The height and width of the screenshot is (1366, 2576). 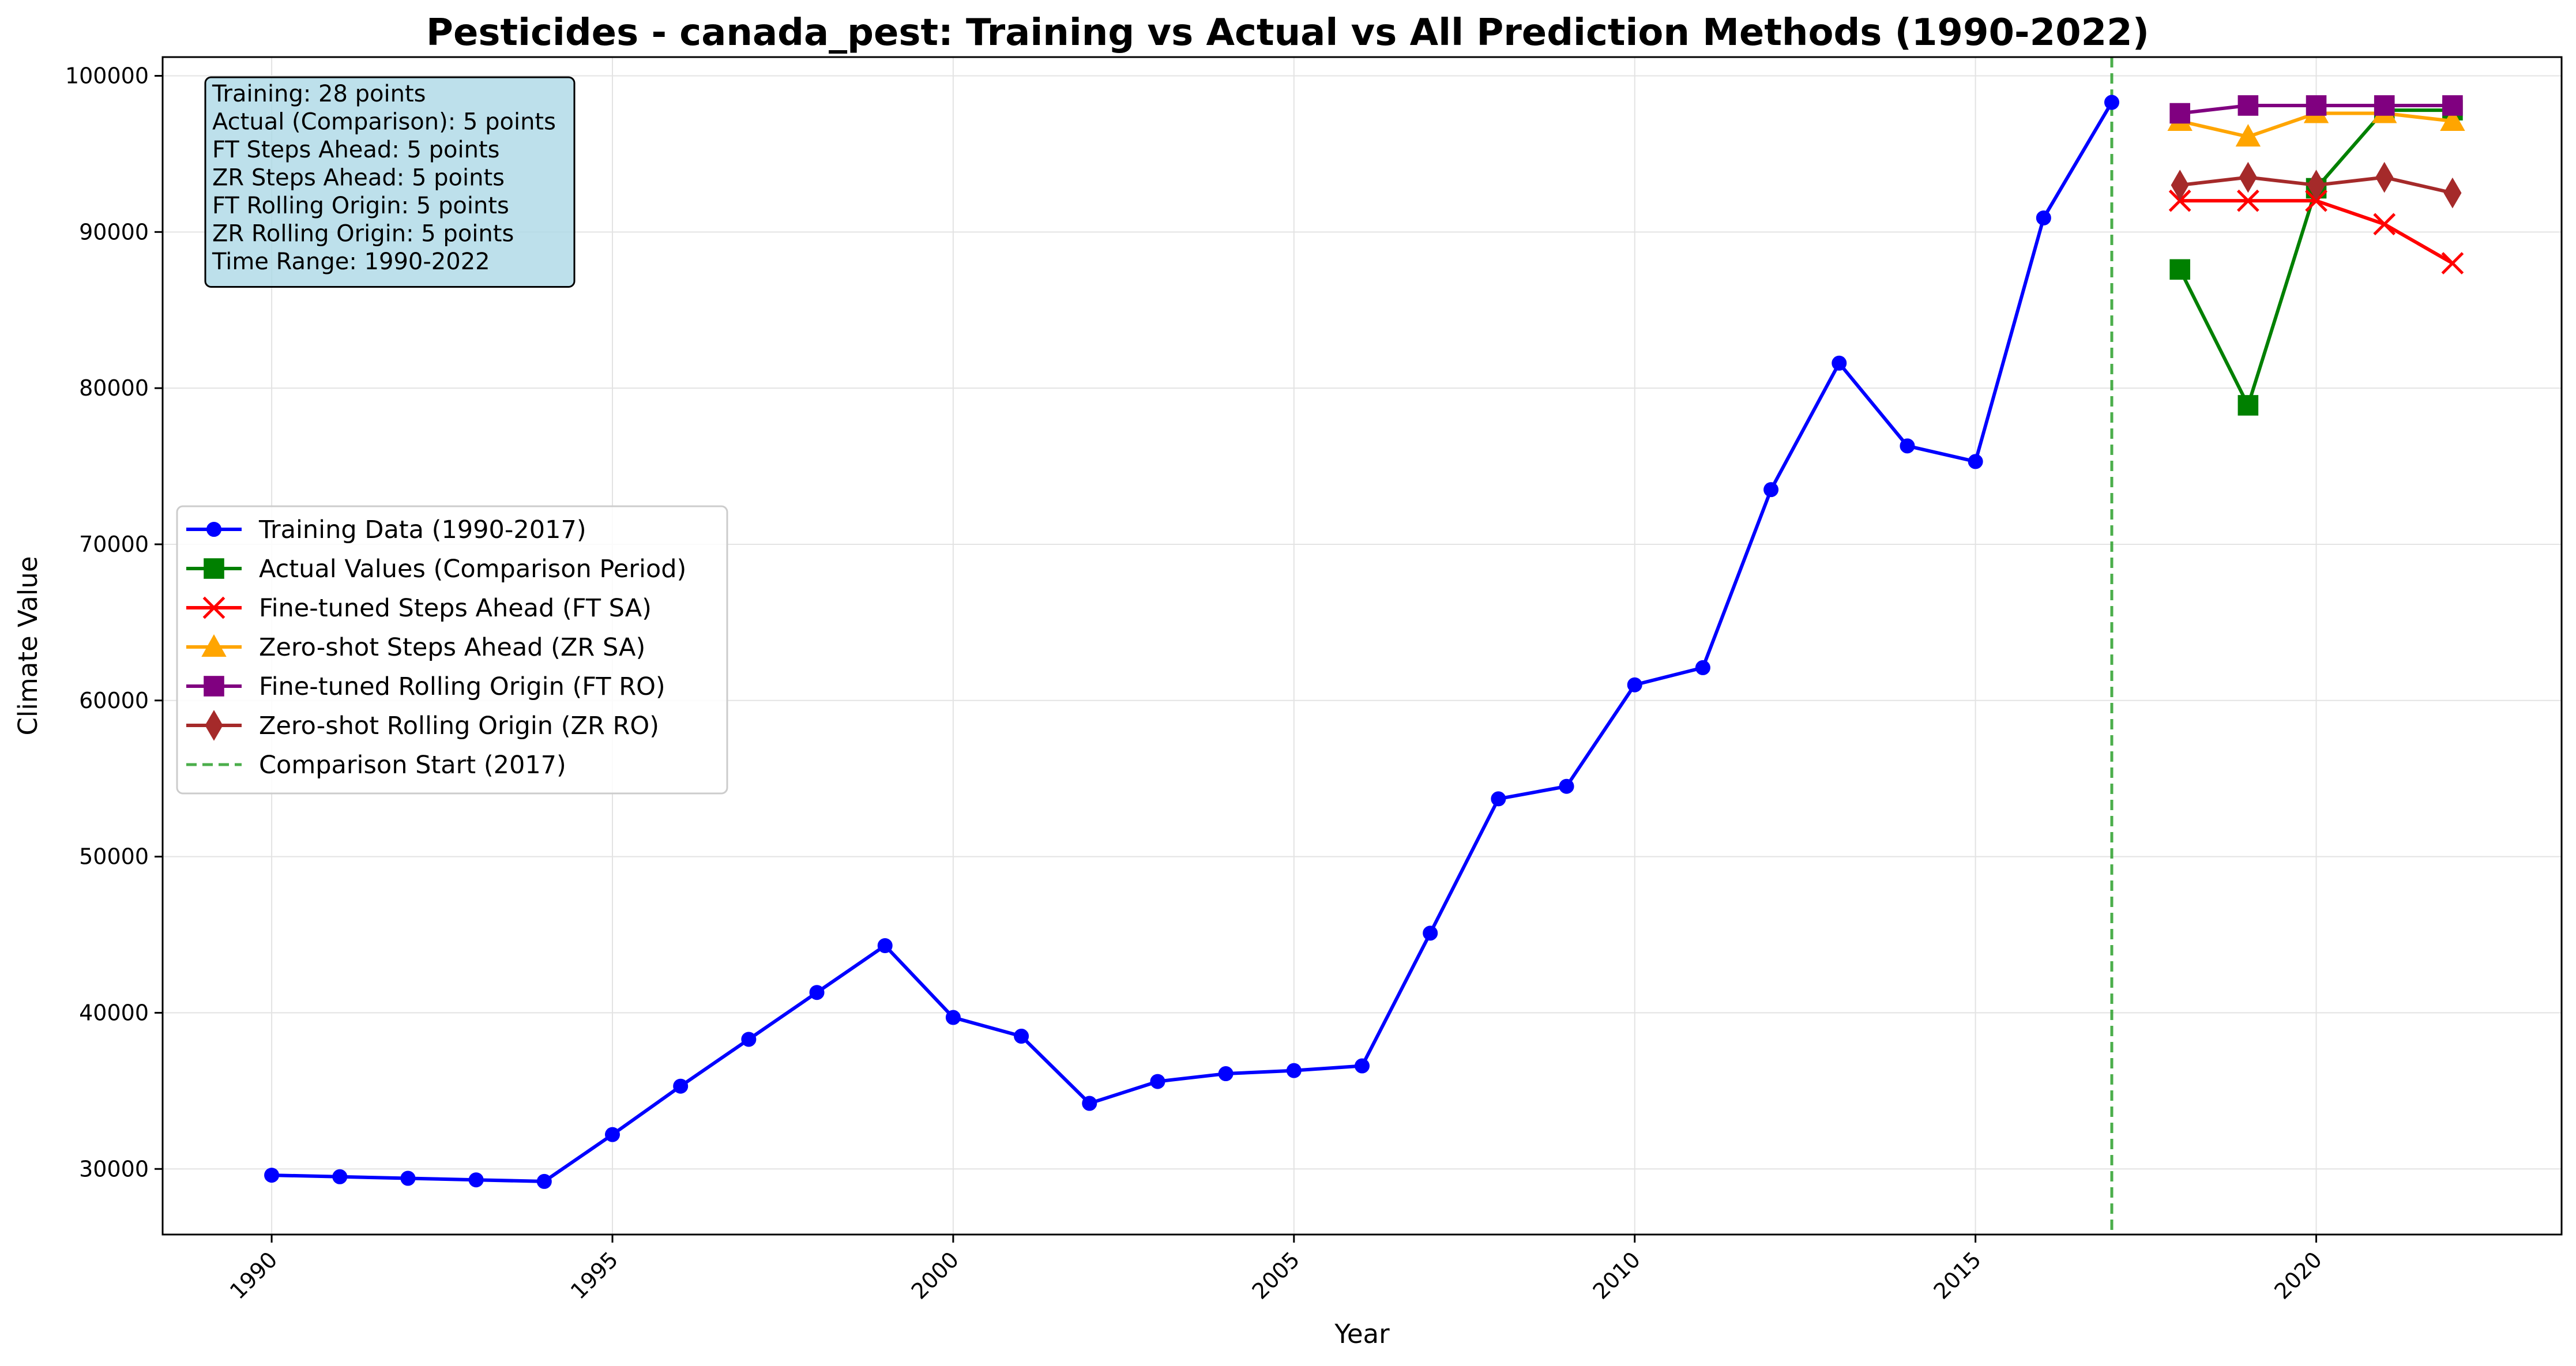 I want to click on y-tick-label: 30000, so click(x=114, y=1168).